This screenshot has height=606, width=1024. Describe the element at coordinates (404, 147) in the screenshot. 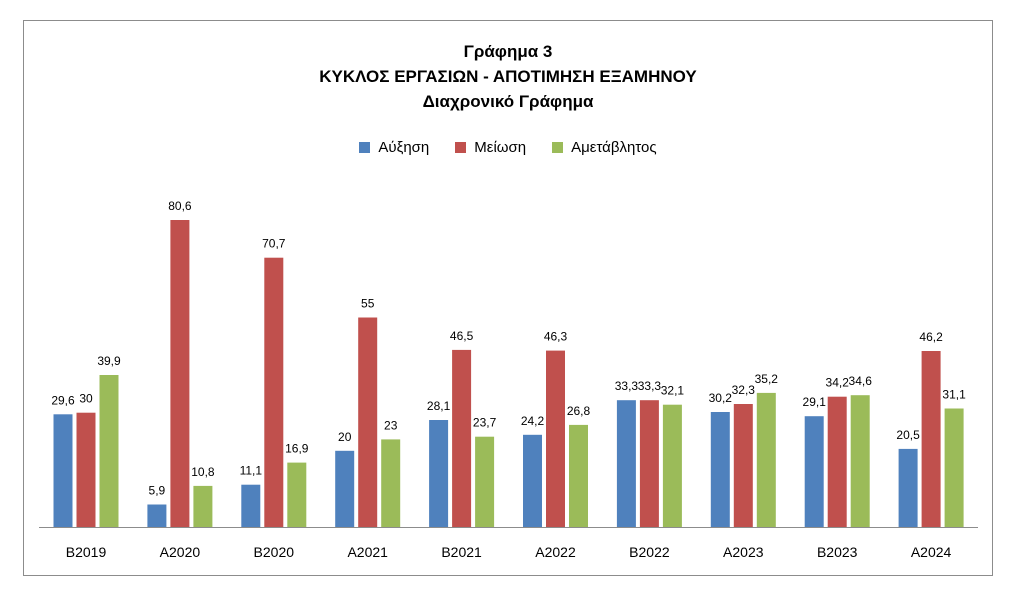

I see `legend-label-increase: Αύξηση` at that location.